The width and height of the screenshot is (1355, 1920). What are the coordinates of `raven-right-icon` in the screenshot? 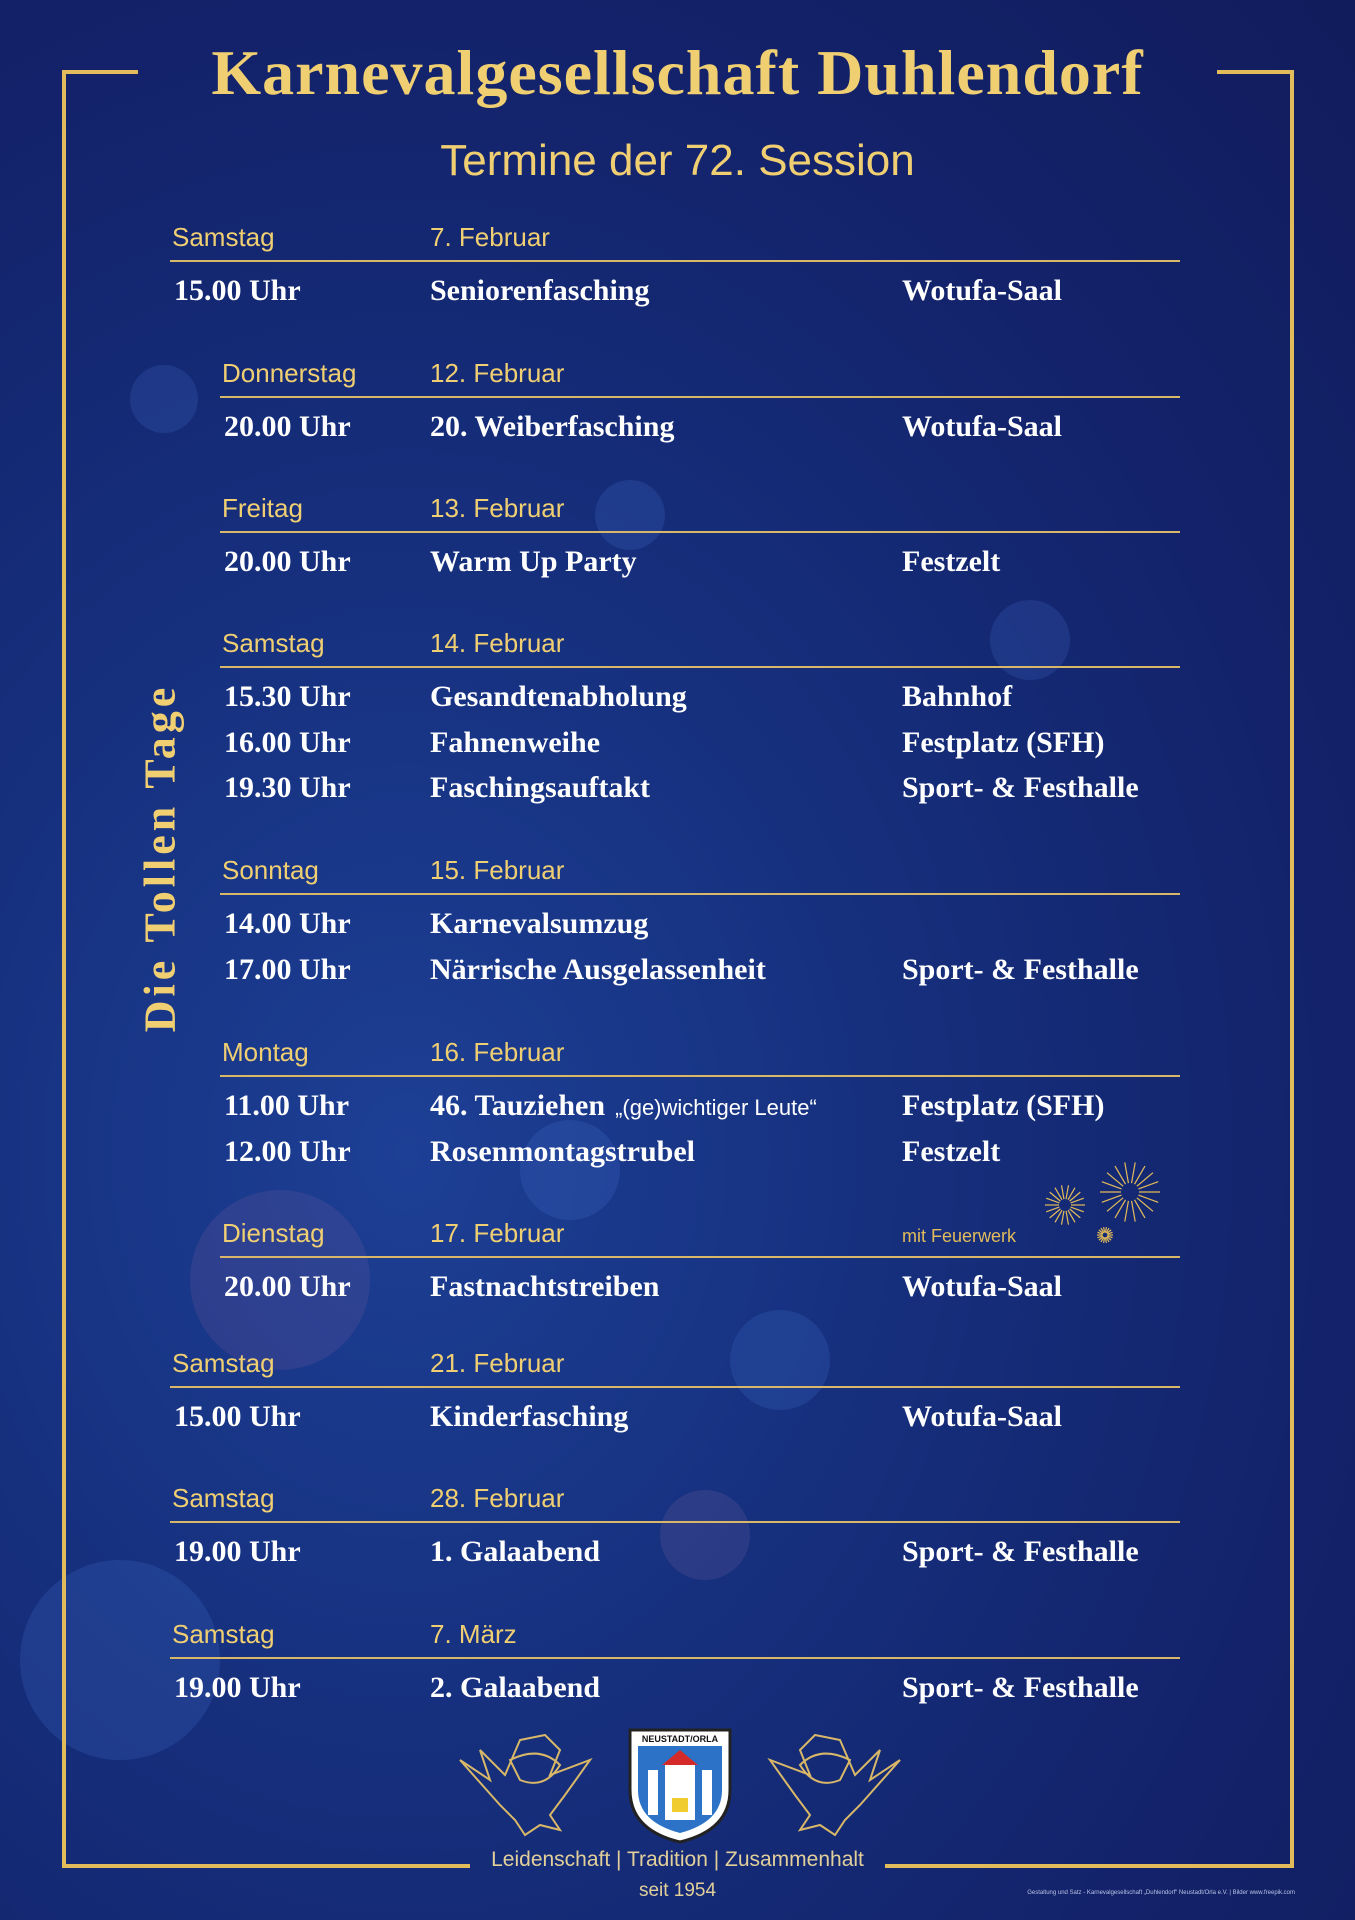 It's located at (834, 1785).